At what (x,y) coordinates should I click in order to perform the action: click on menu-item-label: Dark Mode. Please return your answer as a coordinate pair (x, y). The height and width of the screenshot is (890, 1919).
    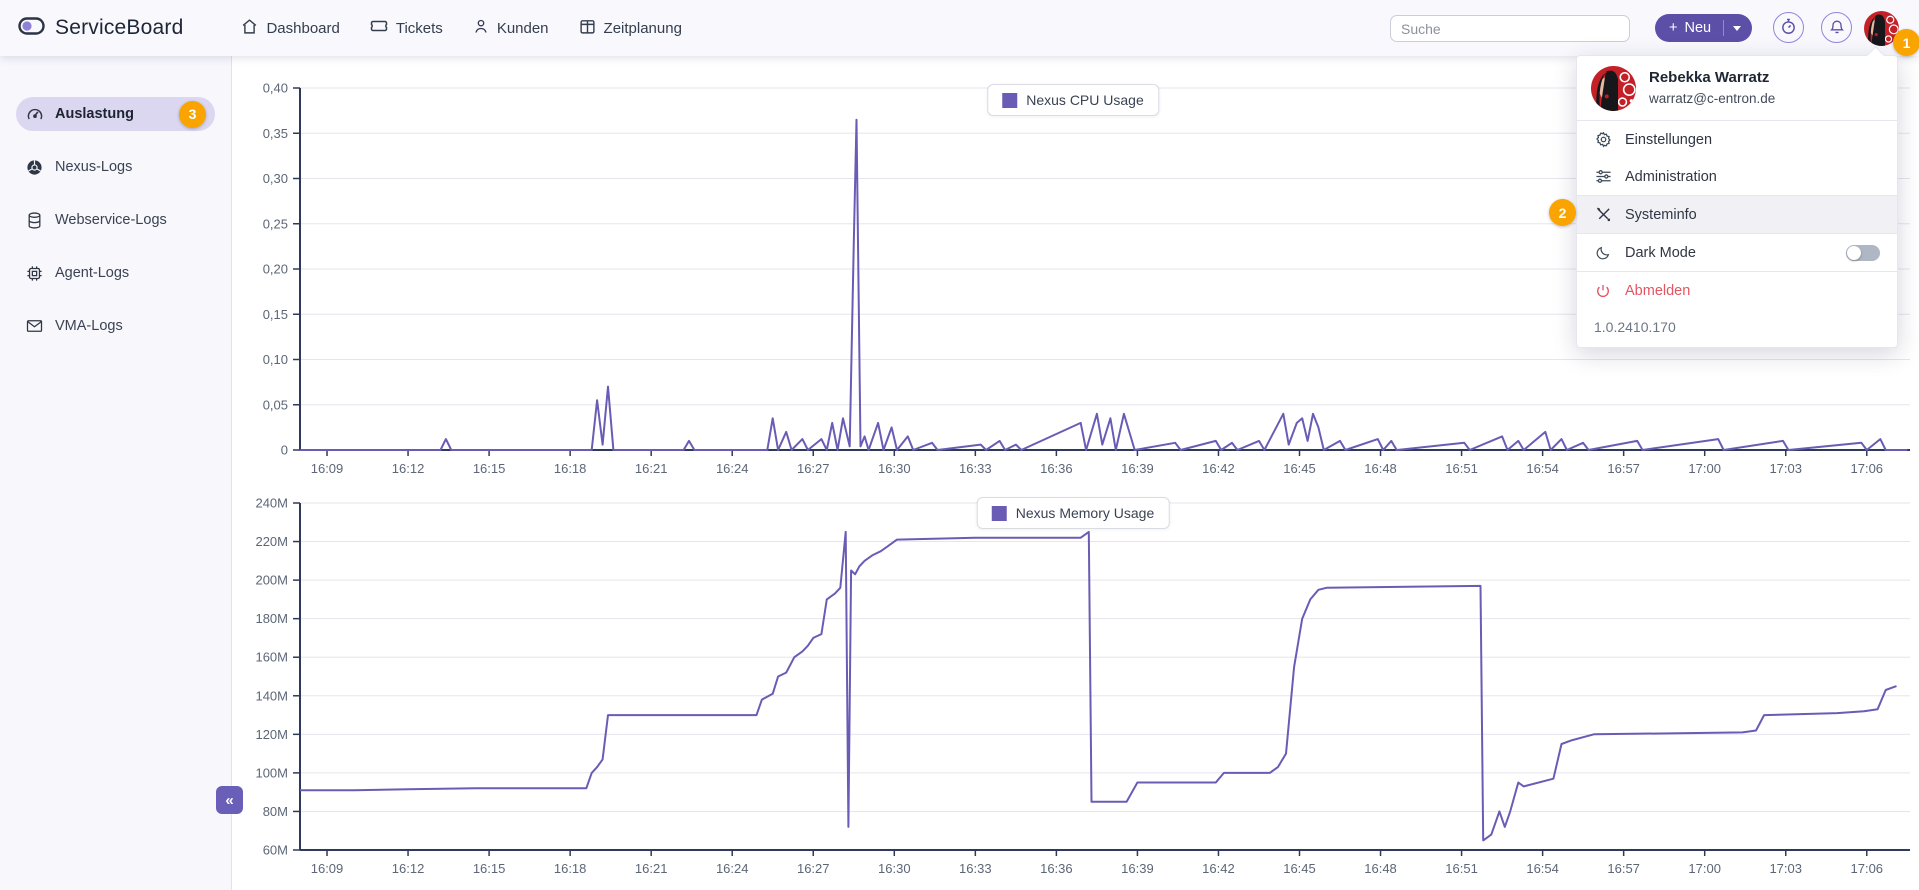
    Looking at the image, I should click on (1660, 252).